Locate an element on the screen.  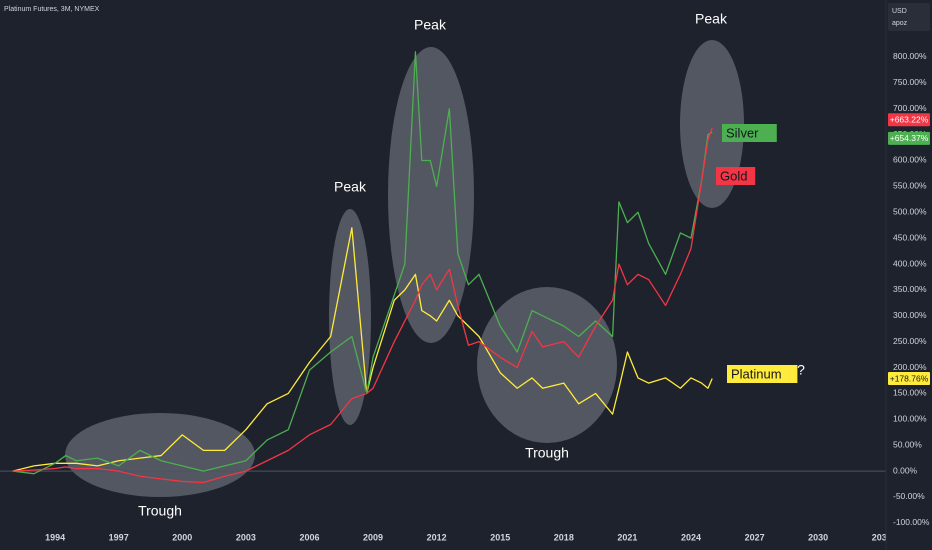
y-tick-label: 200.00% is located at coordinates (910, 367).